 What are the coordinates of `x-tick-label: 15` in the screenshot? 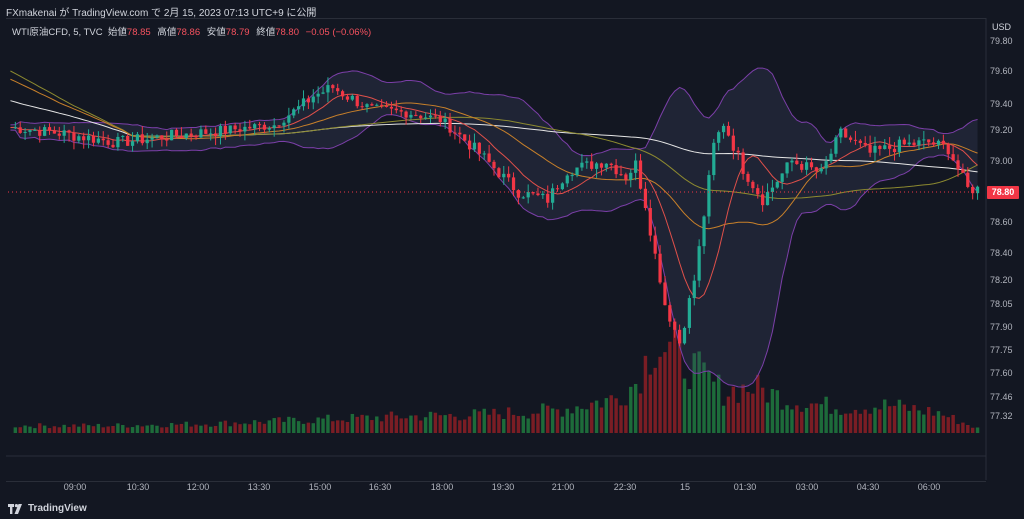 It's located at (685, 487).